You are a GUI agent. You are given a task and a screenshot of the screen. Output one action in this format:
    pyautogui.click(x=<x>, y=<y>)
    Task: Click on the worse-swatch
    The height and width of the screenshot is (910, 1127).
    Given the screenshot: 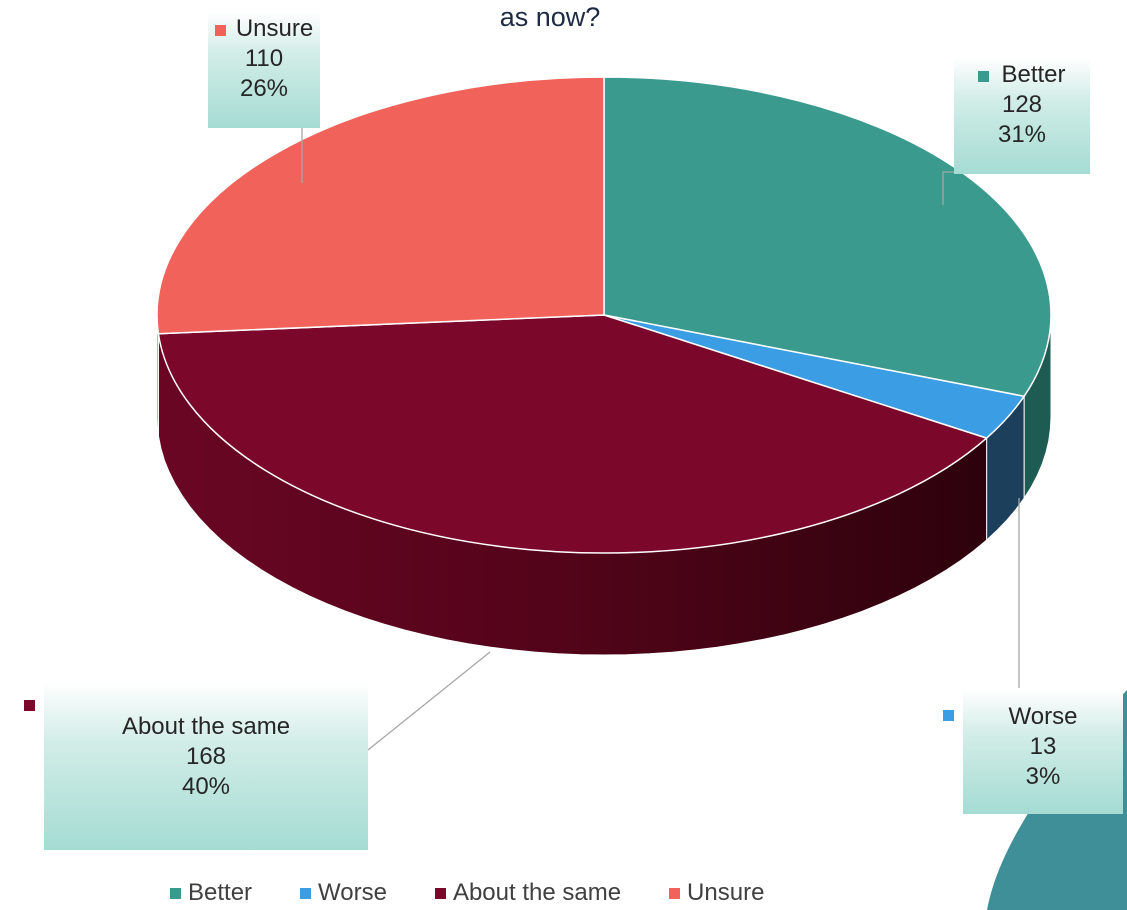 What is the action you would take?
    pyautogui.click(x=948, y=715)
    